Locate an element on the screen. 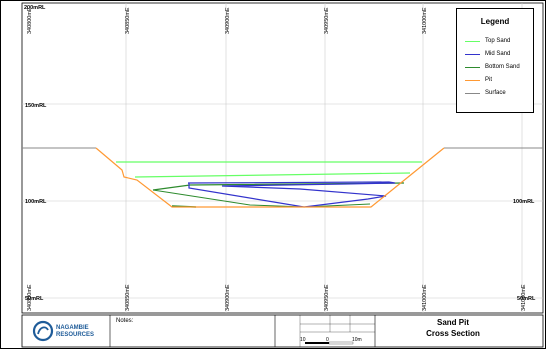 This screenshot has height=349, width=546. scale-label-2: 0 is located at coordinates (327, 340).